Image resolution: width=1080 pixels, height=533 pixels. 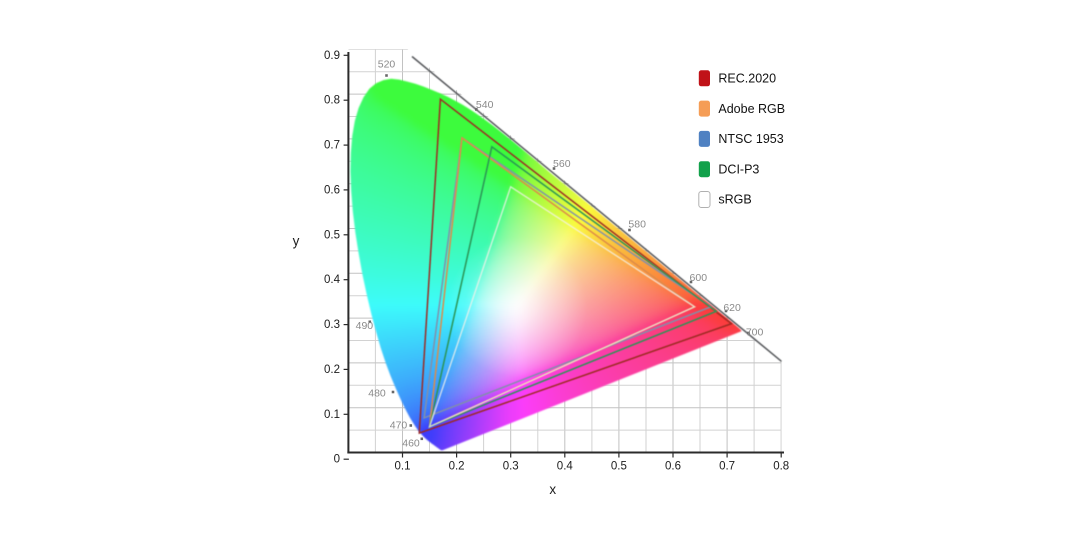 What do you see at coordinates (365, 326) in the screenshot?
I see `svg-text: 490` at bounding box center [365, 326].